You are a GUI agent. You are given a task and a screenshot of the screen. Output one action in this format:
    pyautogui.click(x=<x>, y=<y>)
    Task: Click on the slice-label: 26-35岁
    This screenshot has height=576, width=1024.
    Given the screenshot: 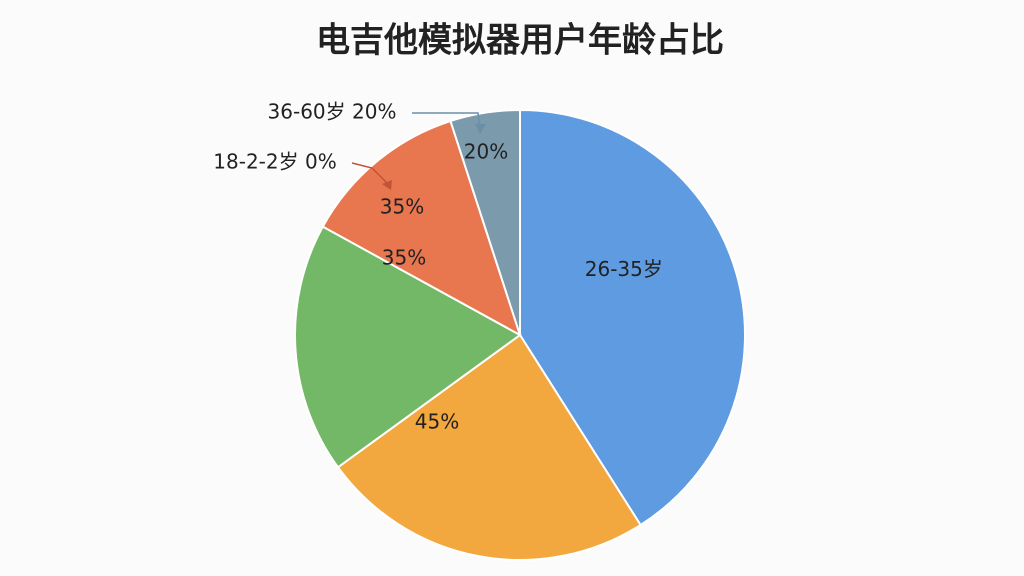 What is the action you would take?
    pyautogui.click(x=624, y=269)
    